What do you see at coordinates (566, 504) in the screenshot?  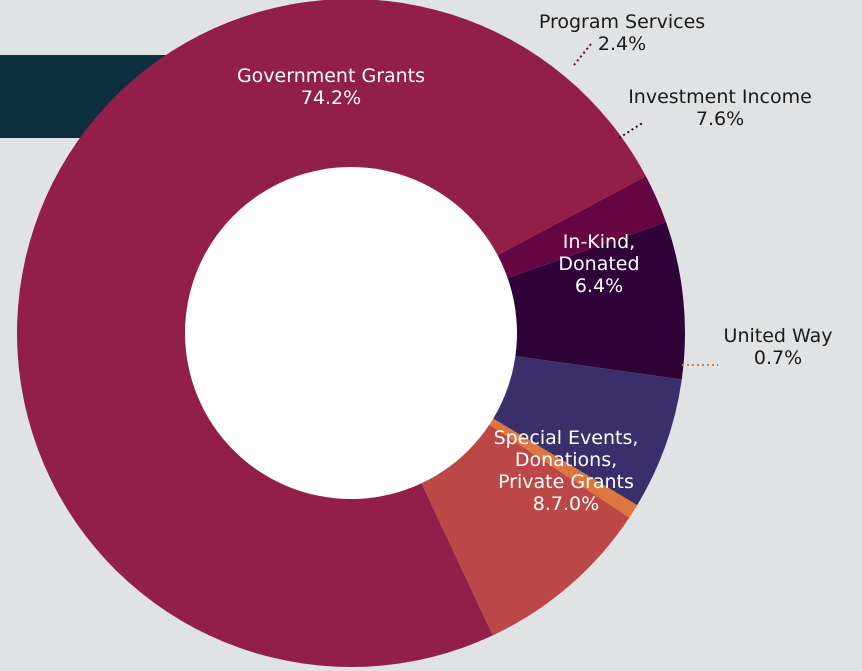 I see `value-special-events-donations-private-grants: 8.7.0%` at bounding box center [566, 504].